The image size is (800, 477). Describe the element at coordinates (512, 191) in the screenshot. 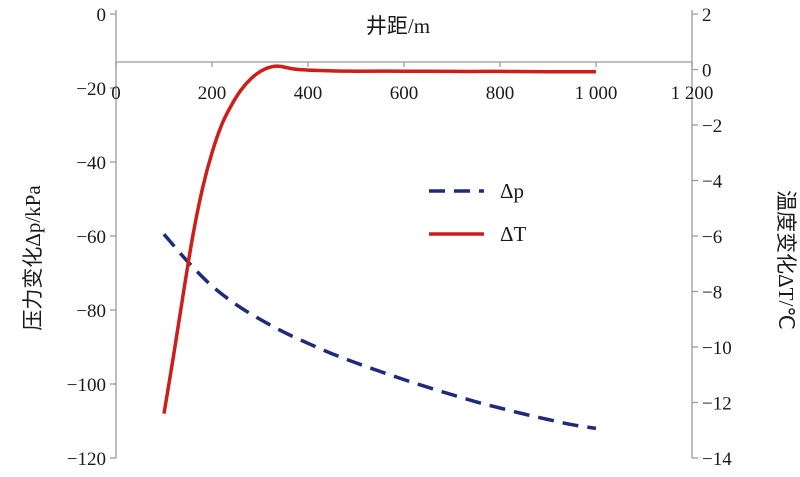

I see `legend-label-dp: Δp` at that location.